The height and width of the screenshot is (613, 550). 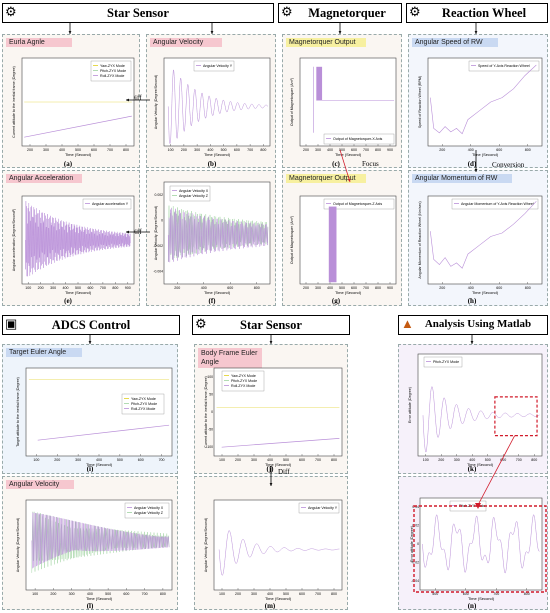 I want to click on x-tick-label-l: 100, so click(x=35, y=594).